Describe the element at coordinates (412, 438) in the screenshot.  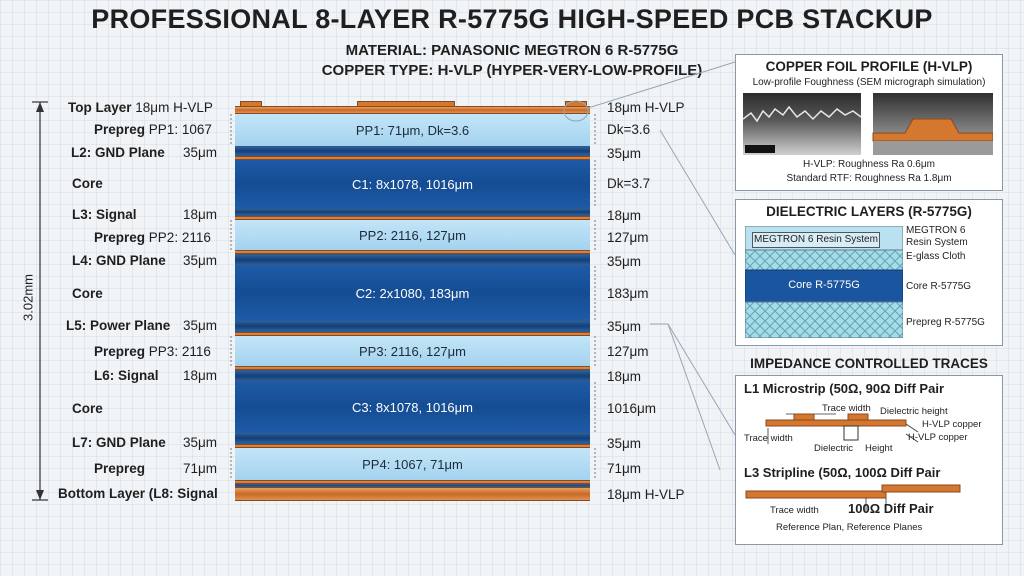
I see `l7-gnd-plane` at that location.